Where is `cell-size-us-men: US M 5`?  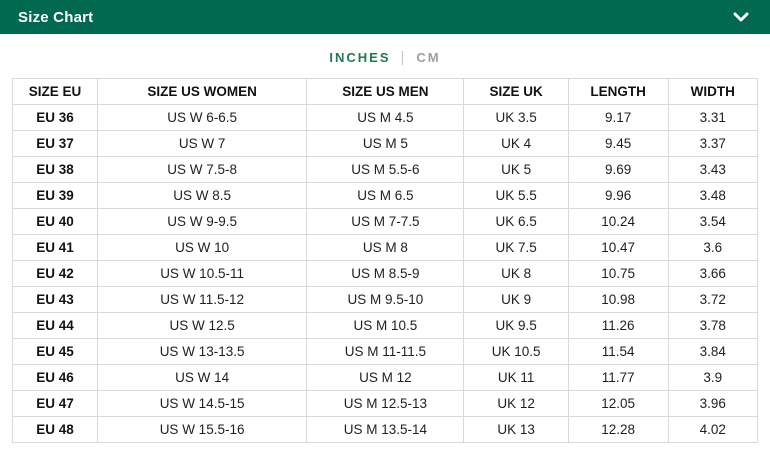 cell-size-us-men: US M 5 is located at coordinates (385, 143).